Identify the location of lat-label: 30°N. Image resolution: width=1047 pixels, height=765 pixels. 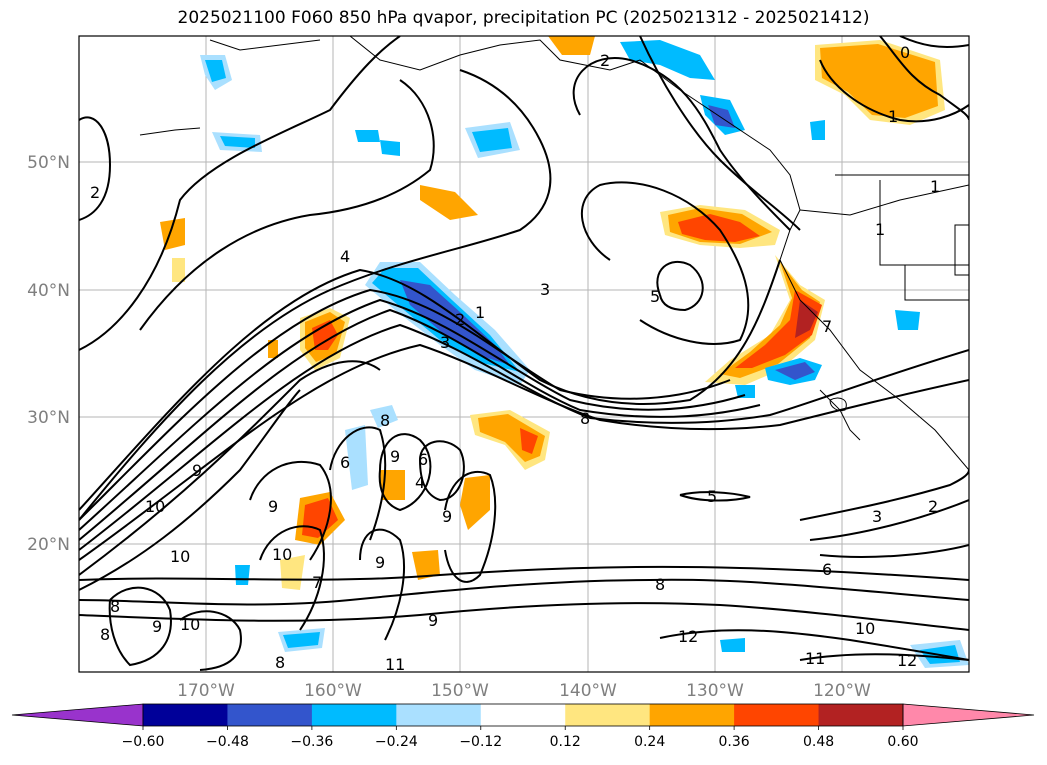
(48, 418).